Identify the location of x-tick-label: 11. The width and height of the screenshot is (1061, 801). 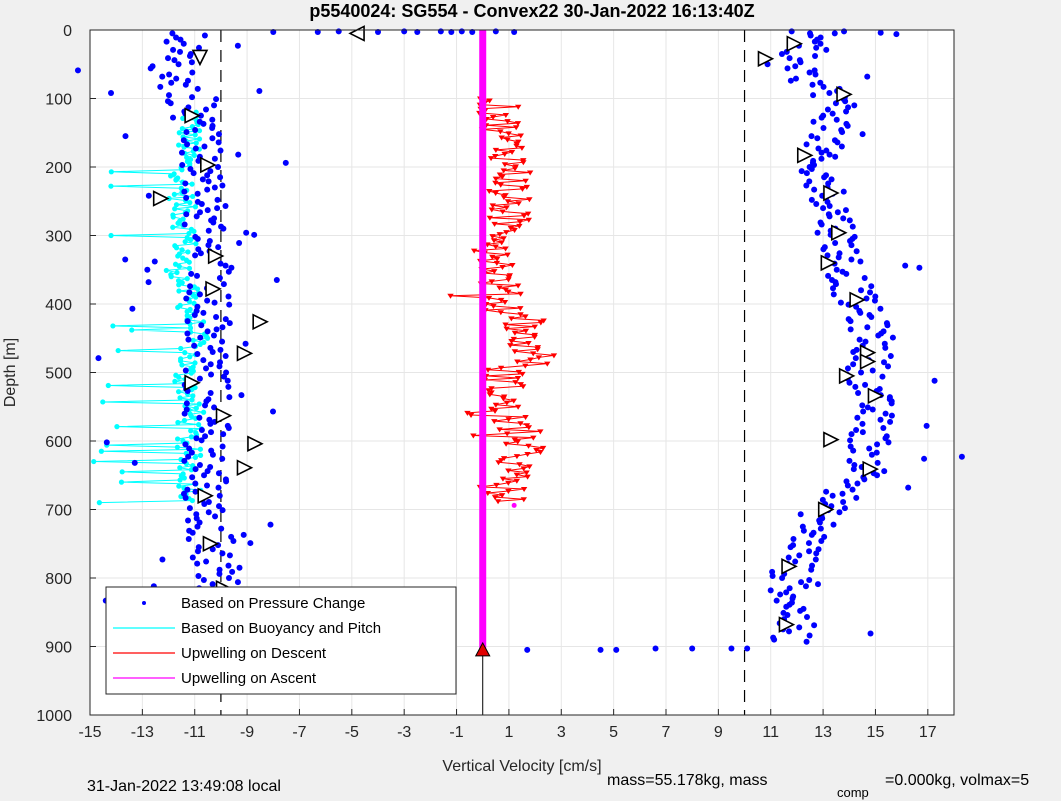
(770, 732).